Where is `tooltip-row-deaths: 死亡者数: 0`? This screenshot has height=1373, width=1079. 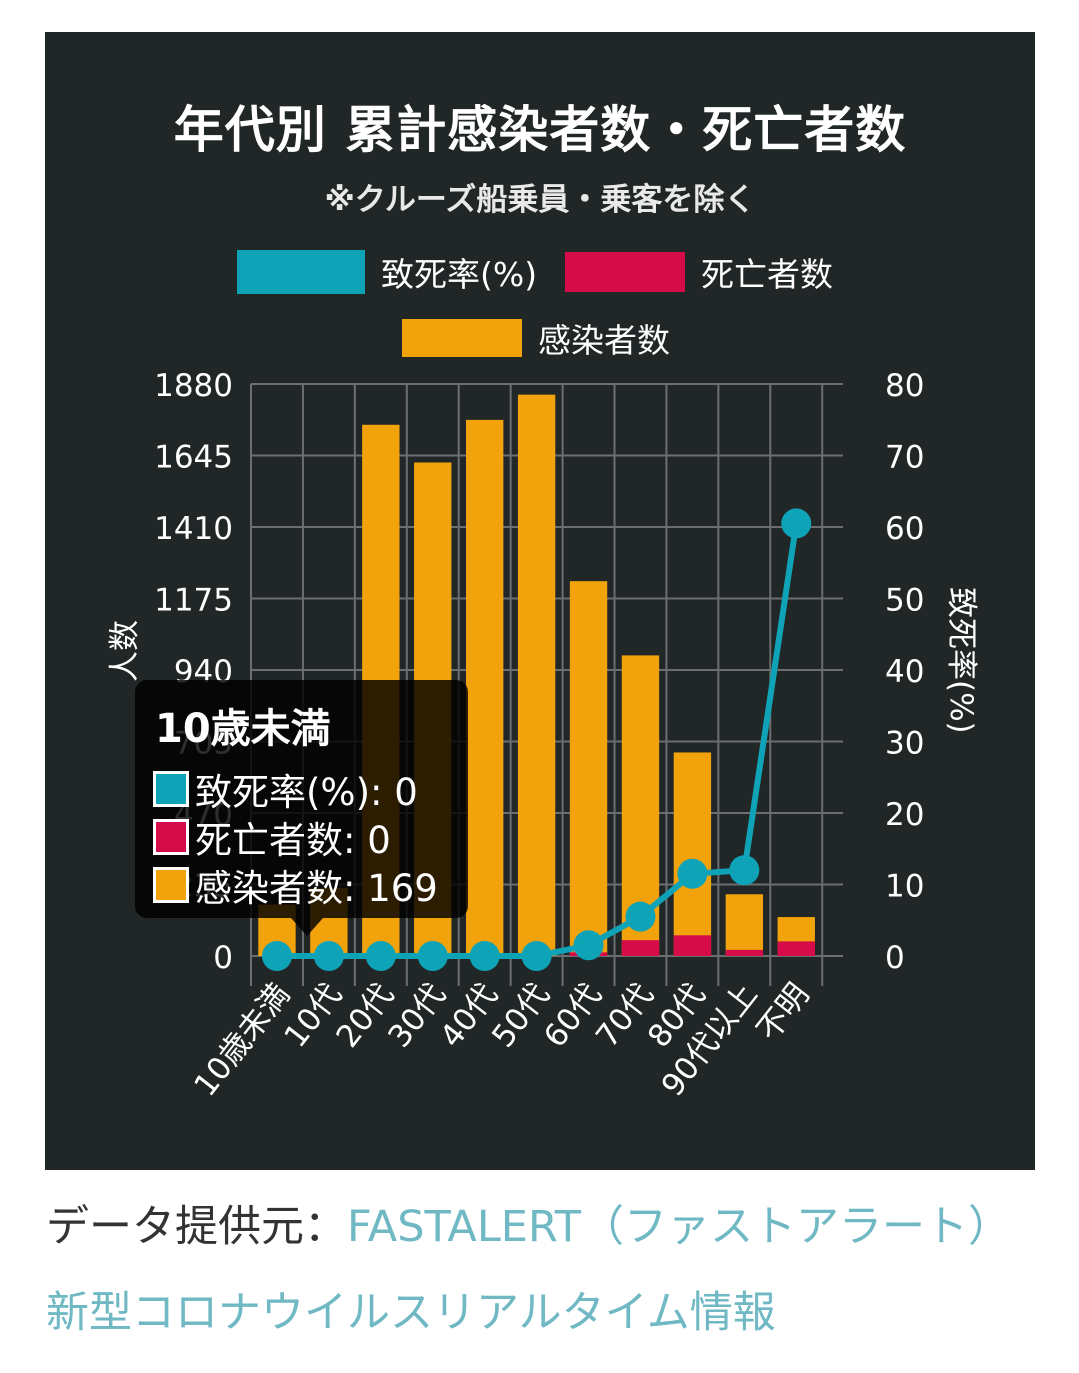 tooltip-row-deaths: 死亡者数: 0 is located at coordinates (272, 837).